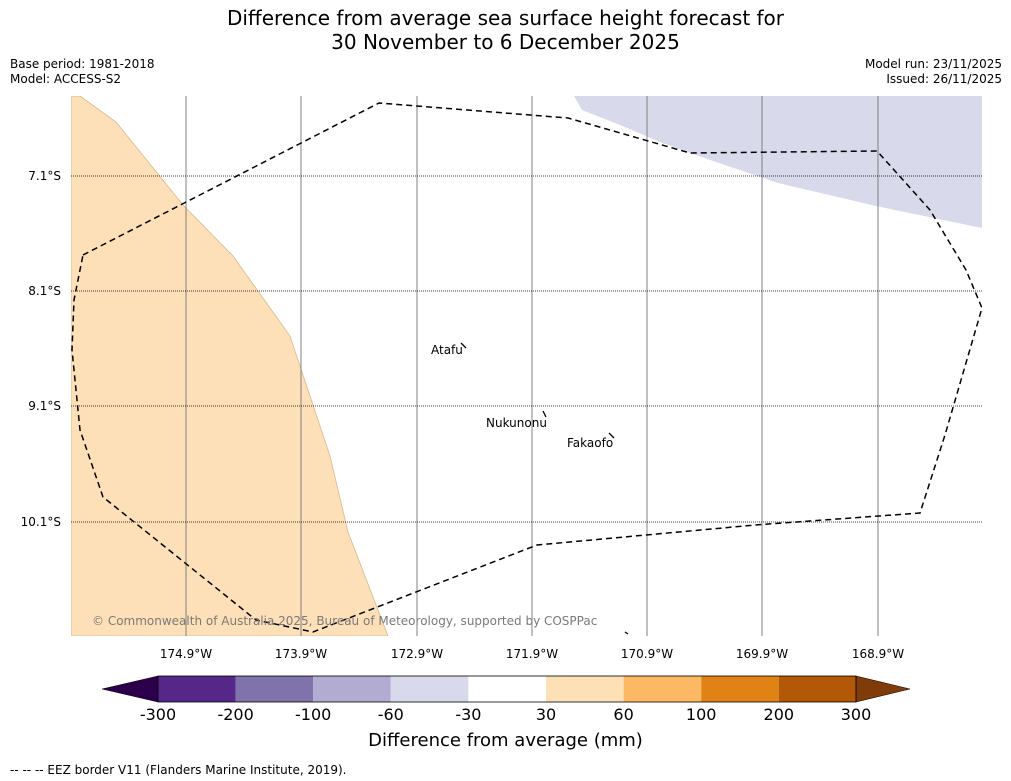  What do you see at coordinates (235, 714) in the screenshot?
I see `colorbar-tick-label: -200` at bounding box center [235, 714].